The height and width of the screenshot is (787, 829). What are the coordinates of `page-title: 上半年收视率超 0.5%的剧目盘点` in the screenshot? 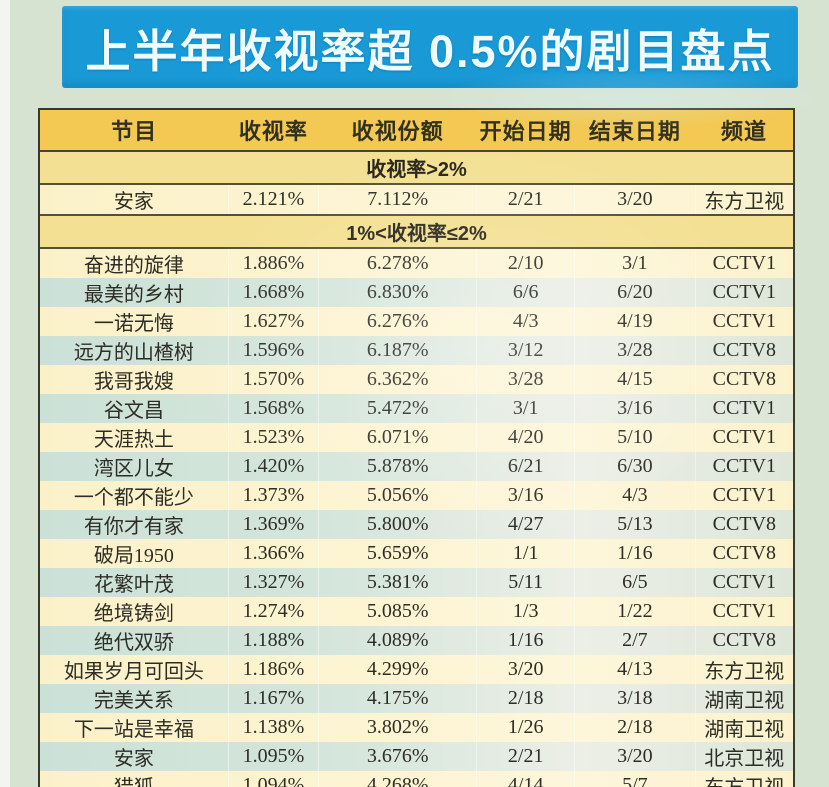 It's located at (430, 51).